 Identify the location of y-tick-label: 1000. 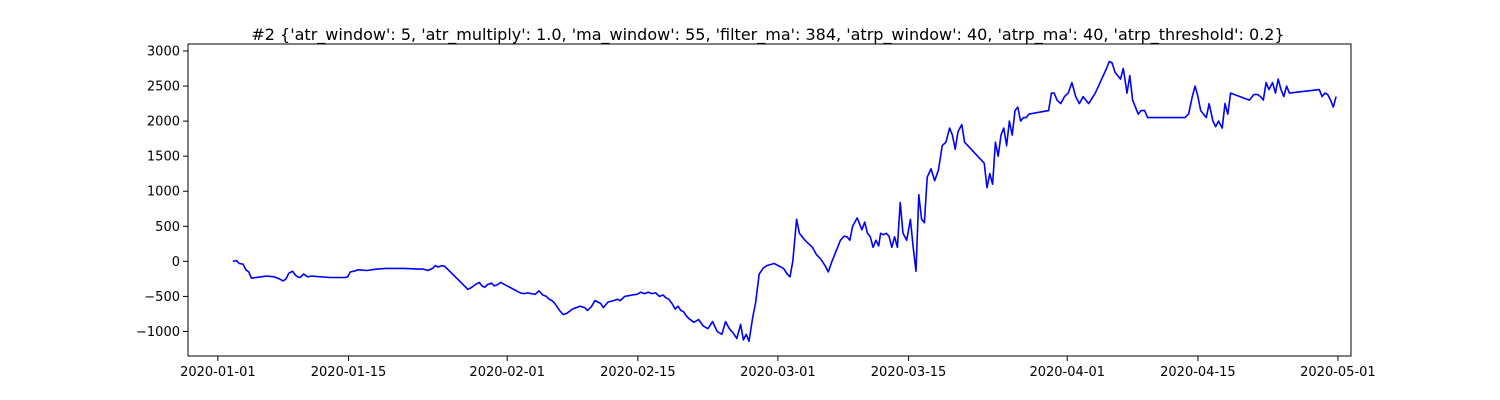
(163, 192).